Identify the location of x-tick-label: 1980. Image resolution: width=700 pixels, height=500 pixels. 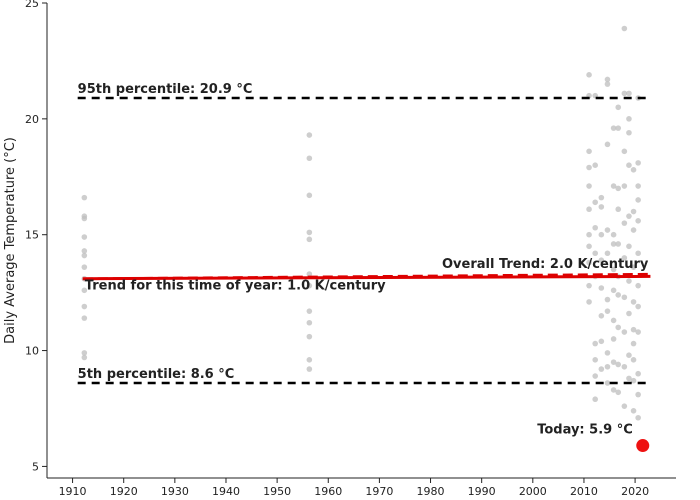
(431, 491).